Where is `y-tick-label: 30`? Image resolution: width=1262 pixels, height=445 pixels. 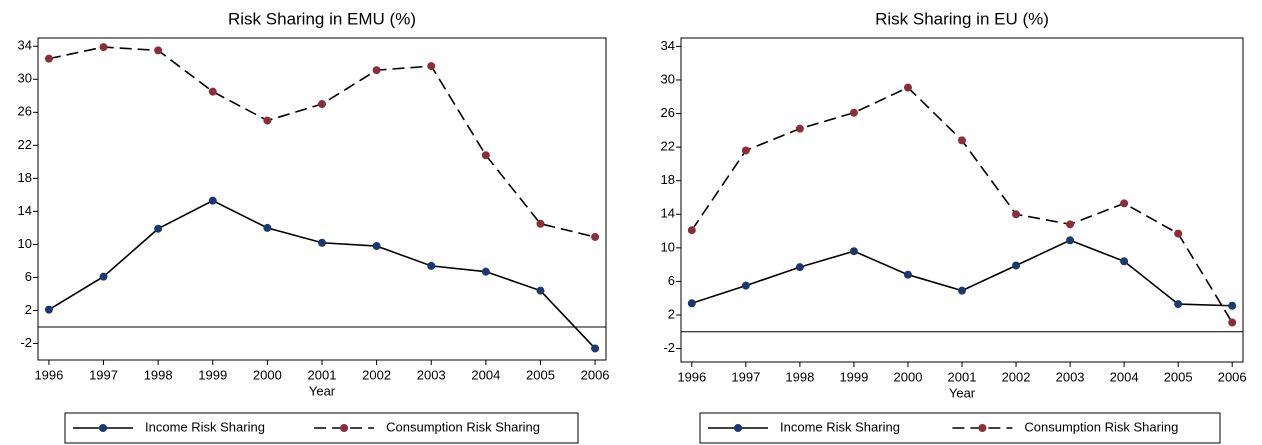
y-tick-label: 30 is located at coordinates (25, 78).